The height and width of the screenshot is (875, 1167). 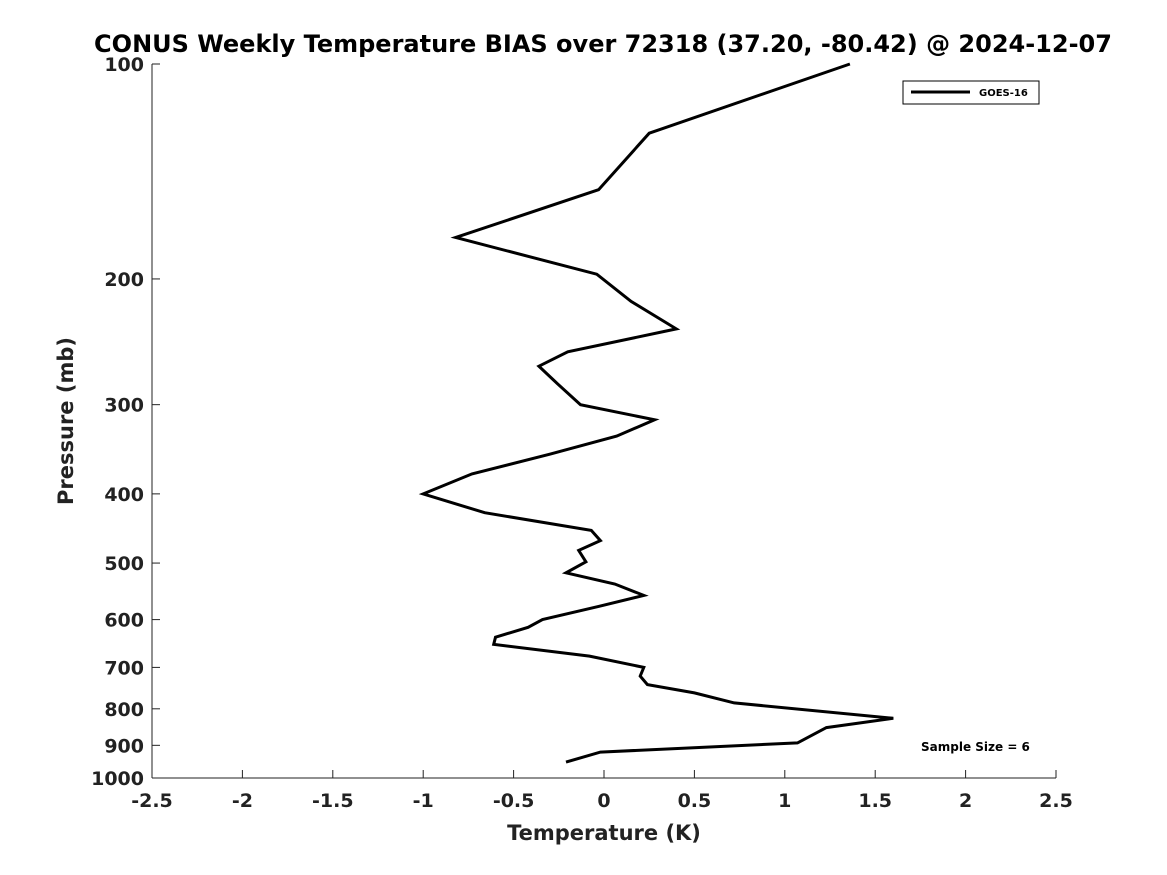 What do you see at coordinates (242, 801) in the screenshot?
I see `x-tick-label: -2` at bounding box center [242, 801].